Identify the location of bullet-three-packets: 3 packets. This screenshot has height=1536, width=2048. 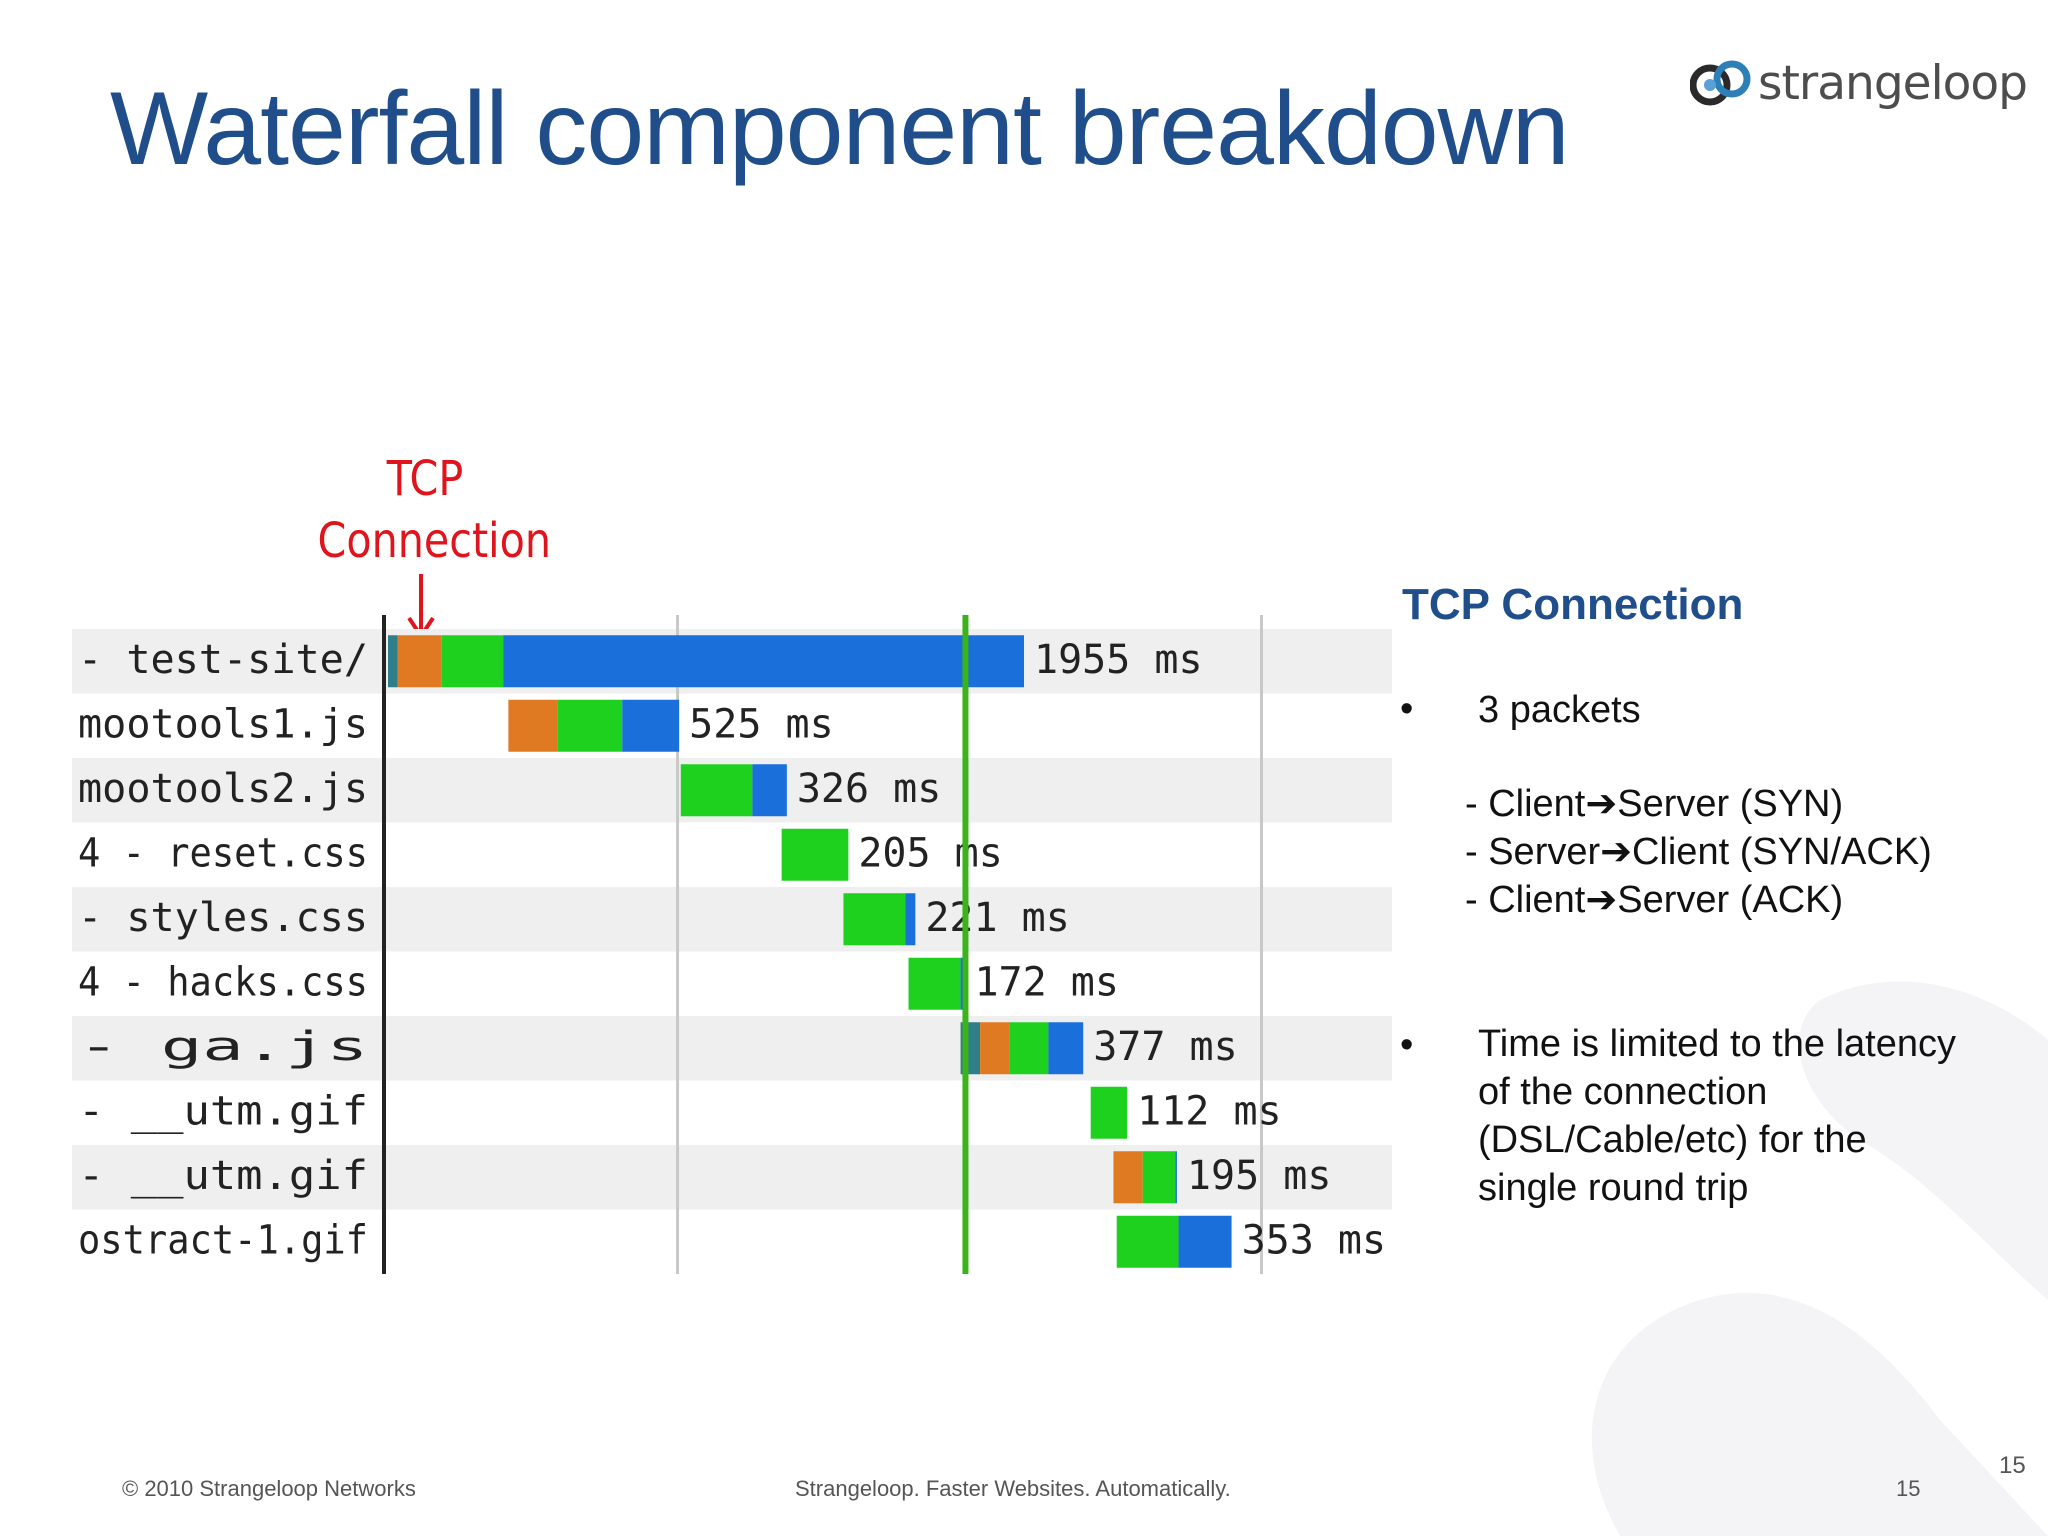
(1559, 710).